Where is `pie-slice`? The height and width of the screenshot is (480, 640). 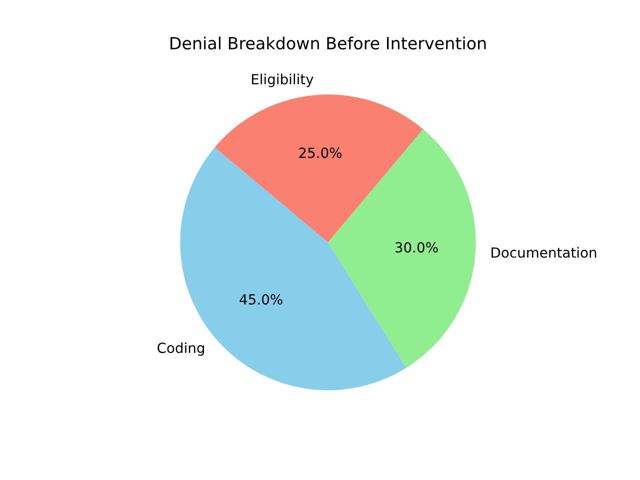
pie-slice is located at coordinates (319, 168).